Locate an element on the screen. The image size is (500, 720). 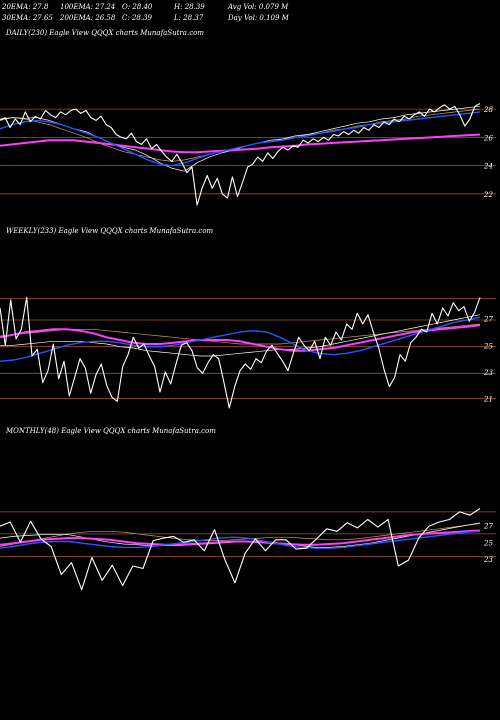
close-readout: C: 28.39 is located at coordinates (137, 18).